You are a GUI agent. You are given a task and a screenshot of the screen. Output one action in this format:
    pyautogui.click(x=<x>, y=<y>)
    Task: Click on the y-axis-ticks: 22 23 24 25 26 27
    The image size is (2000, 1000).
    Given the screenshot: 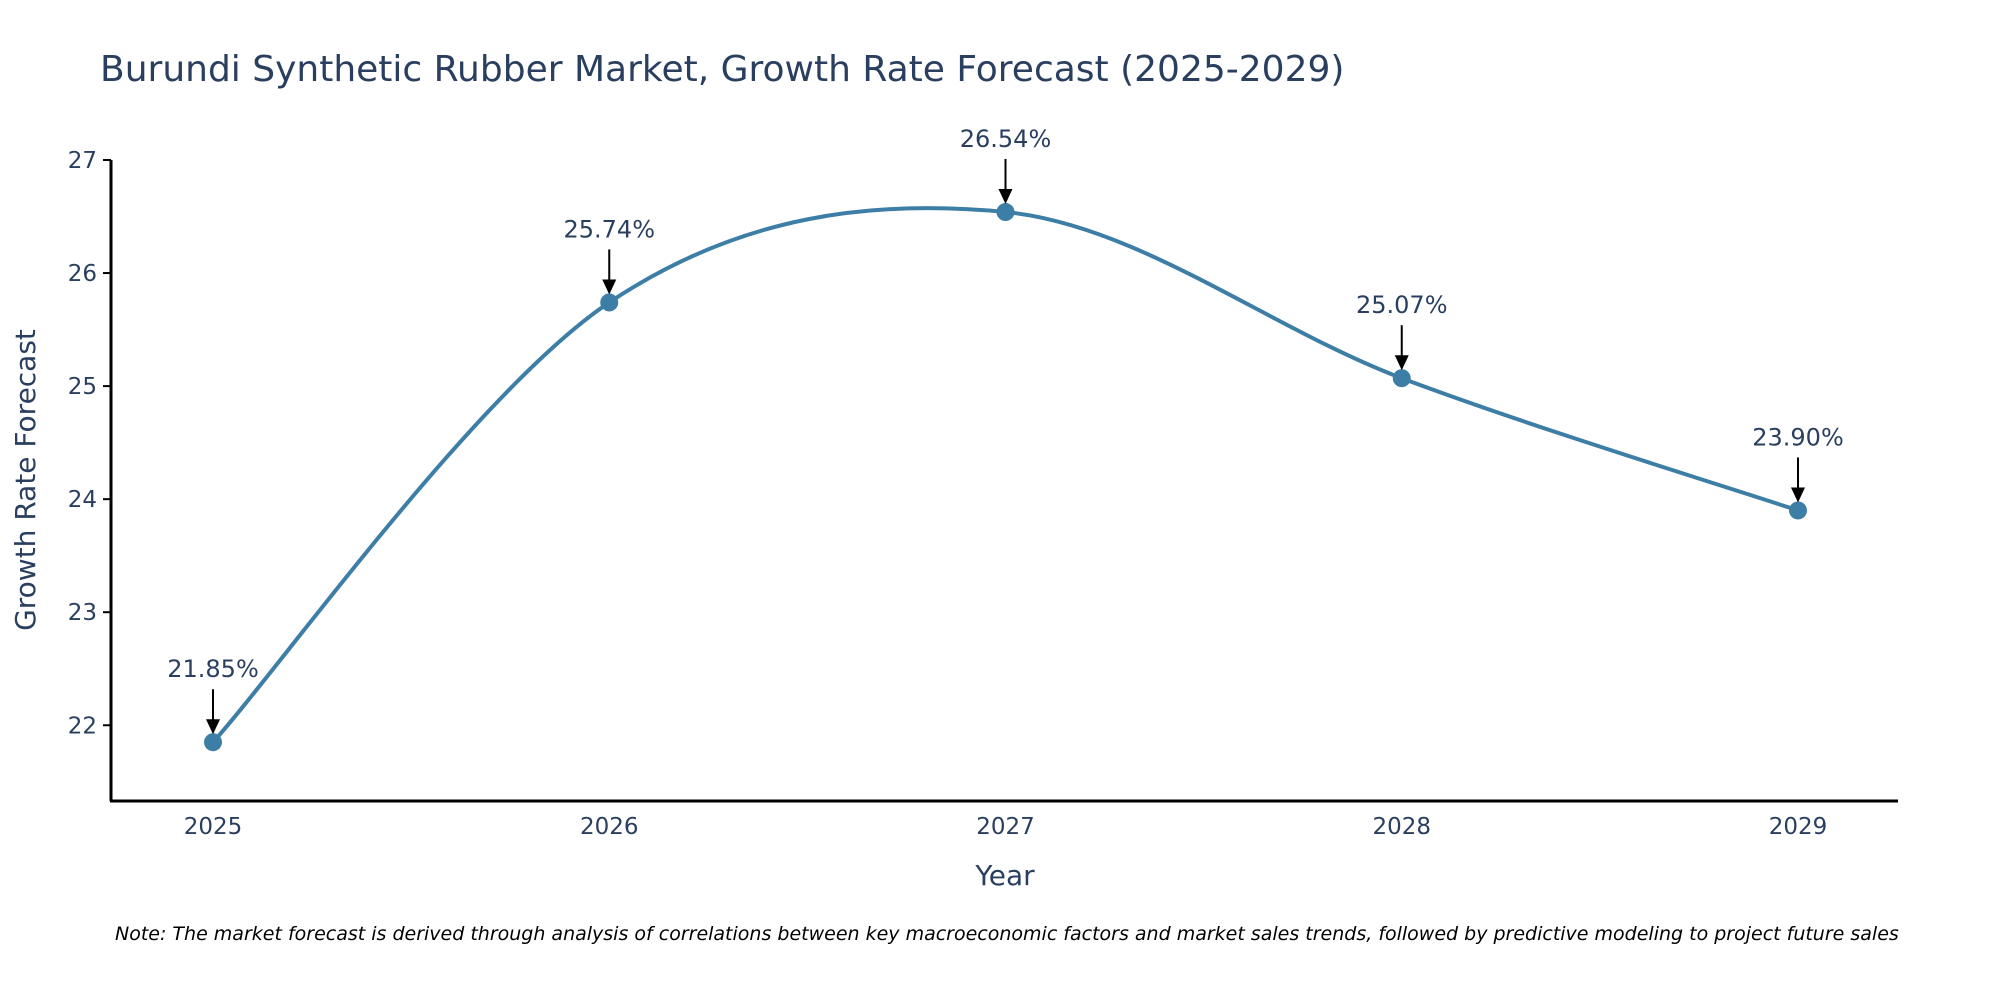 What is the action you would take?
    pyautogui.click(x=89, y=443)
    